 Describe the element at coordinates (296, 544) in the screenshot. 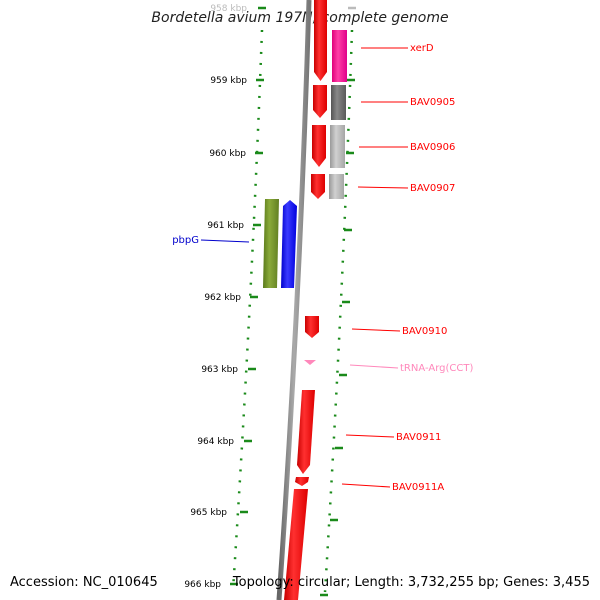

I see `gene-next-feature` at that location.